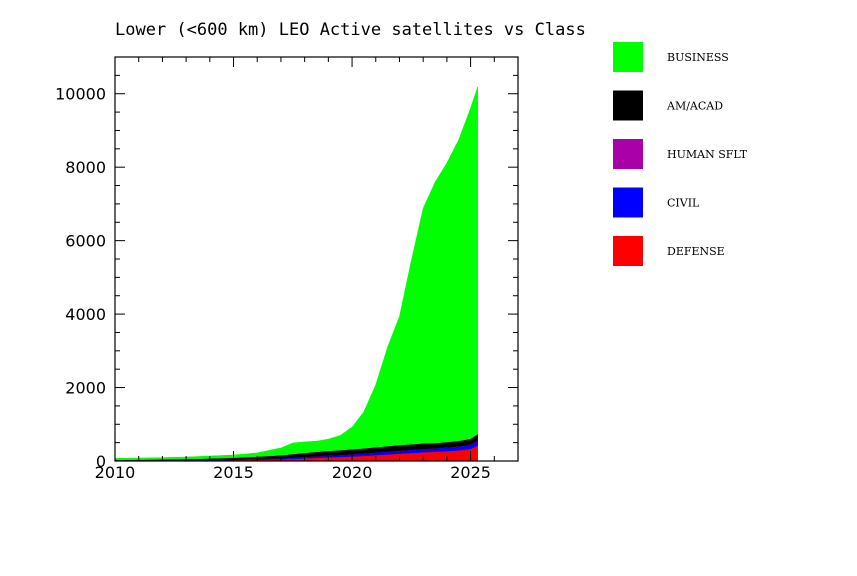 This screenshot has height=576, width=857. Describe the element at coordinates (683, 203) in the screenshot. I see `legend-label: CIVIL` at that location.